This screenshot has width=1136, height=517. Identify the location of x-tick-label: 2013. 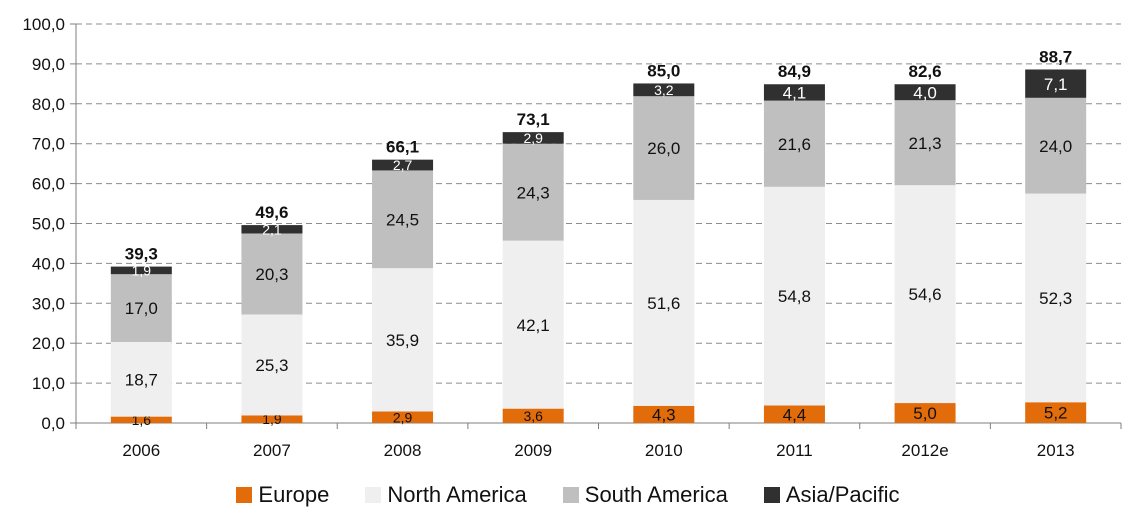
(1056, 450).